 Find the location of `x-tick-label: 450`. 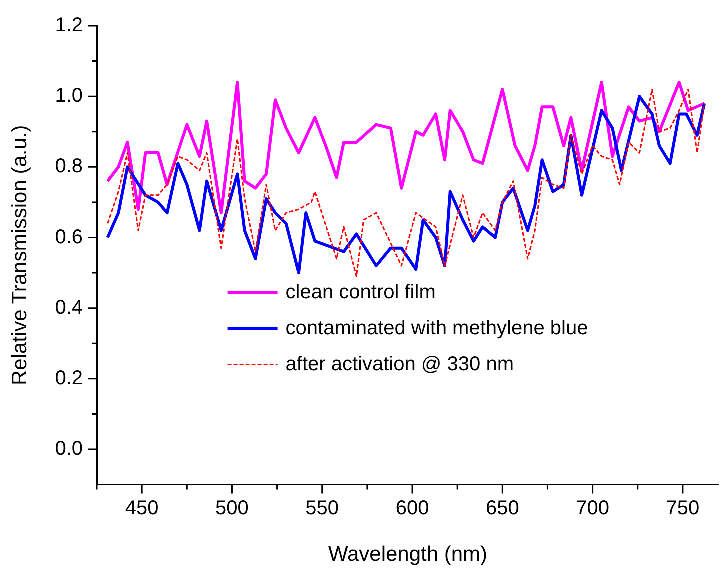

x-tick-label: 450 is located at coordinates (142, 508).